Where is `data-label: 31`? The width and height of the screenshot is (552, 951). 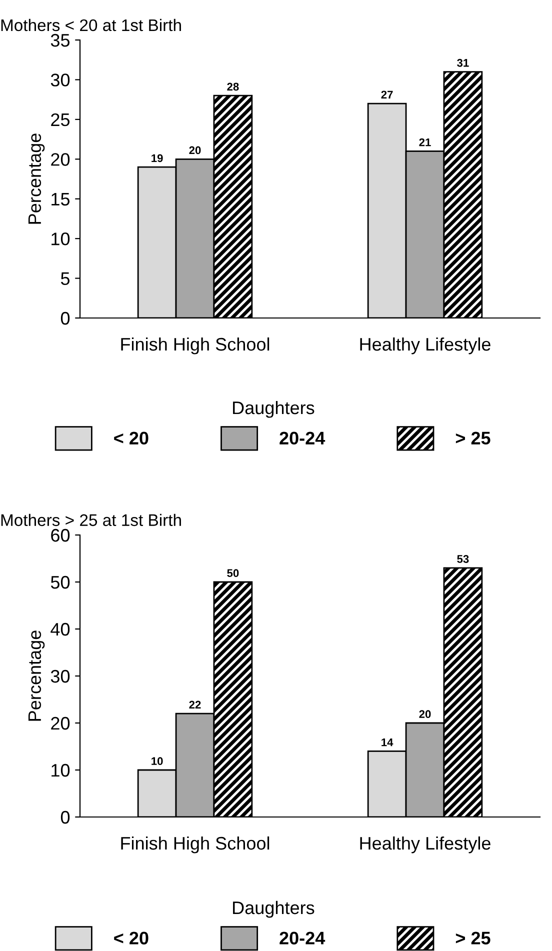
data-label: 31 is located at coordinates (463, 62).